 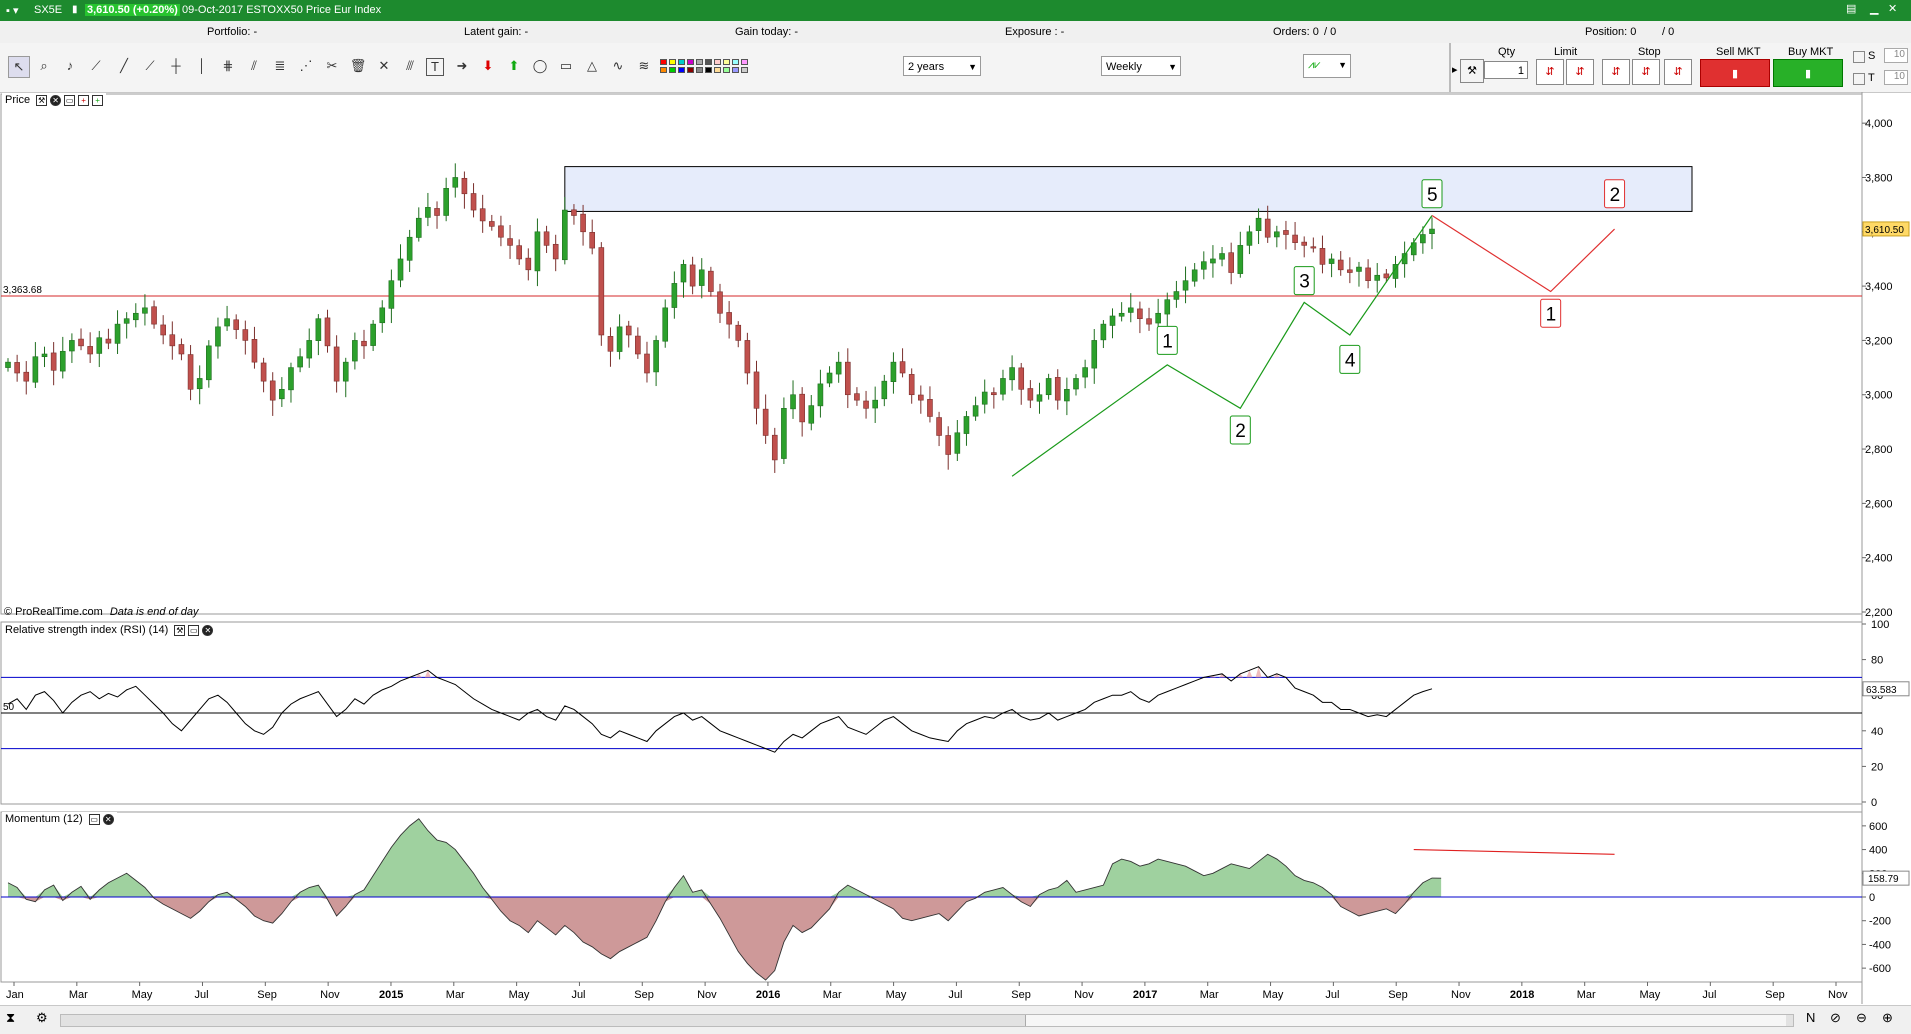 I want to click on zoom-tool-icon: ⌕, so click(x=44, y=65).